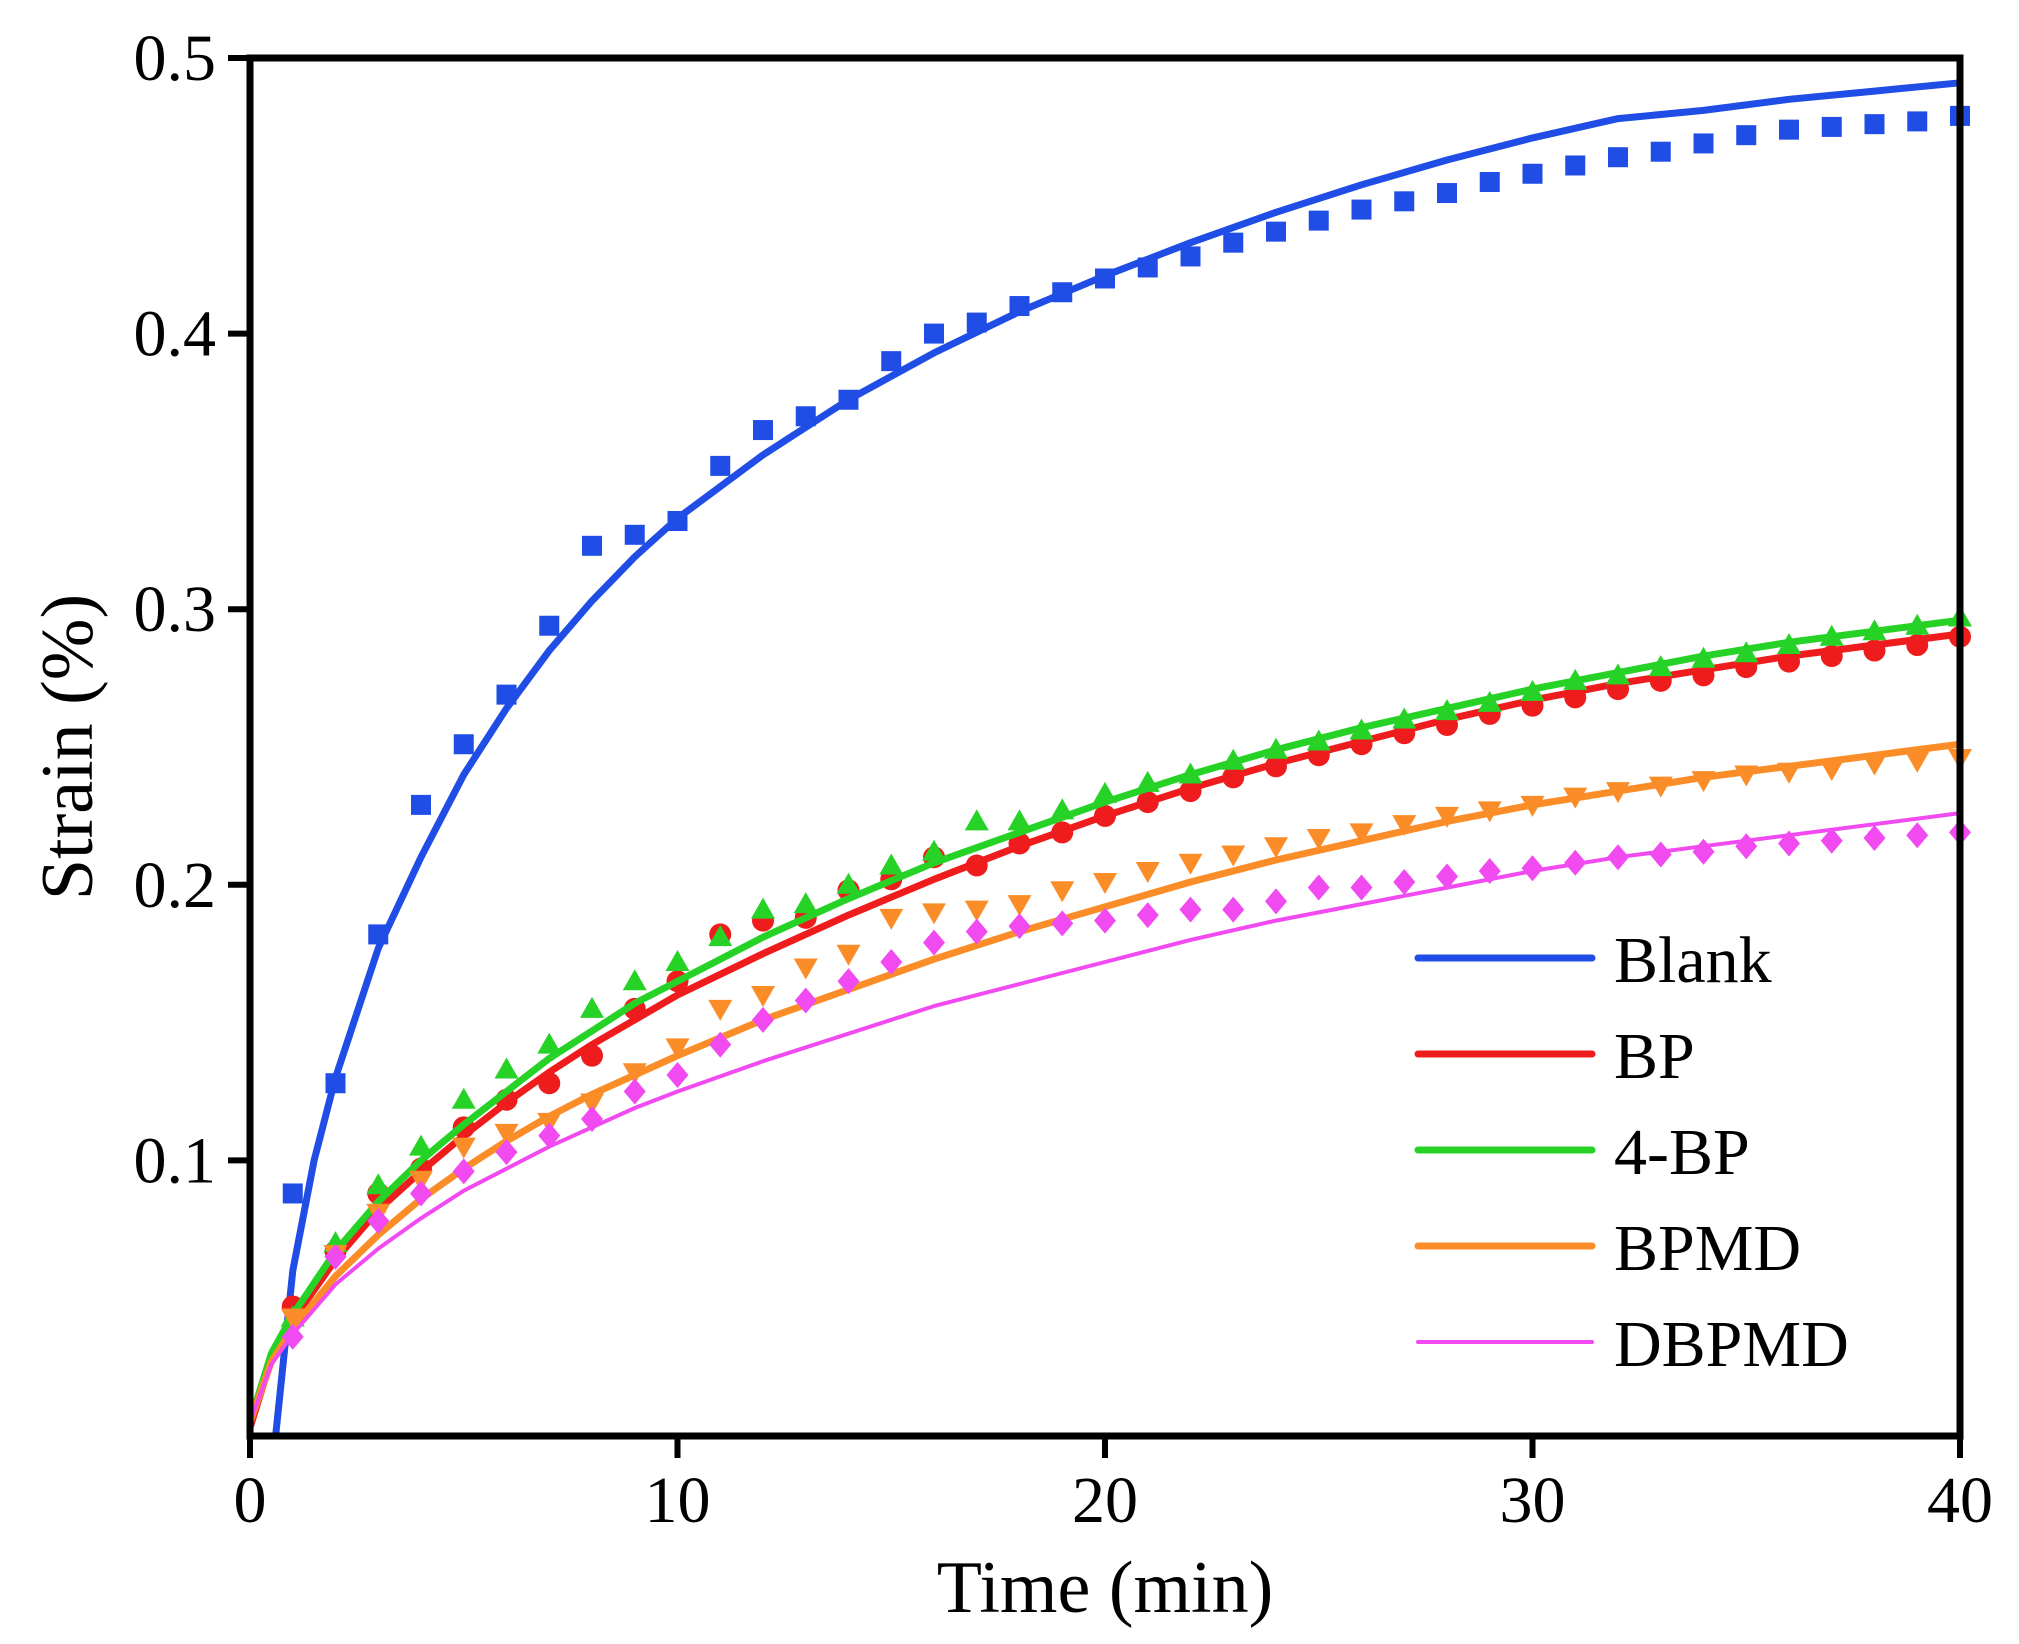 The width and height of the screenshot is (2019, 1644). I want to click on y-tick-label: 0.5, so click(175, 58).